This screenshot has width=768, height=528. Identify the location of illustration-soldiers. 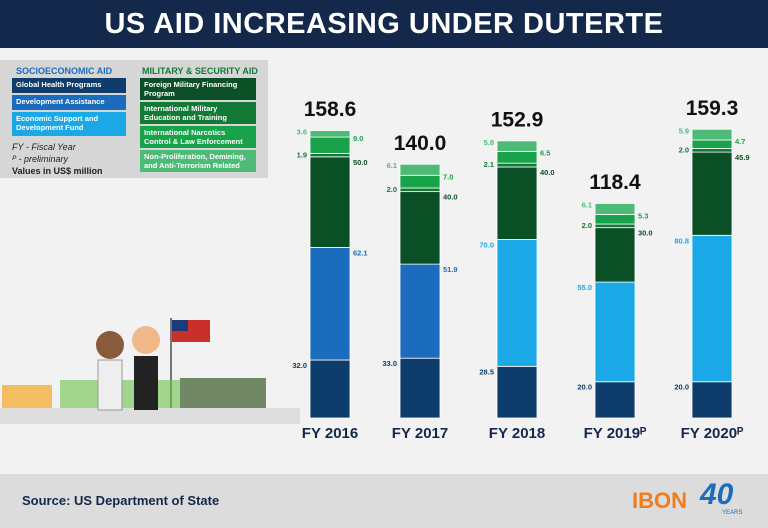
(223, 393).